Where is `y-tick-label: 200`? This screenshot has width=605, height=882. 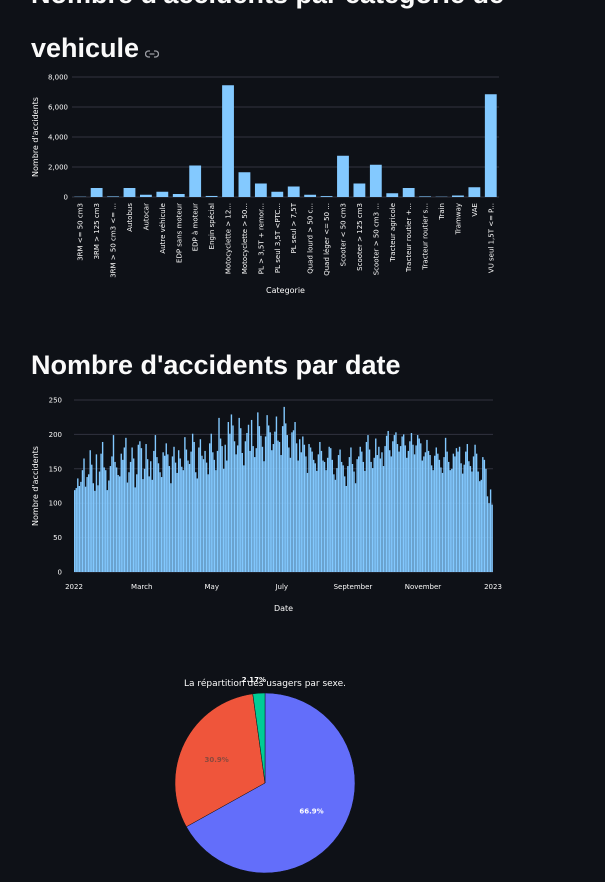
y-tick-label: 200 is located at coordinates (55, 435).